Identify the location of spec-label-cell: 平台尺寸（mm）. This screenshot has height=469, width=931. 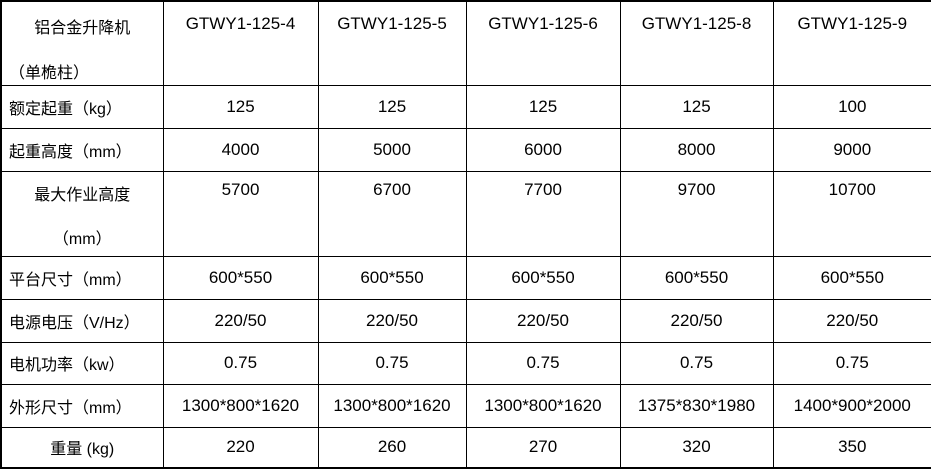
(82, 277).